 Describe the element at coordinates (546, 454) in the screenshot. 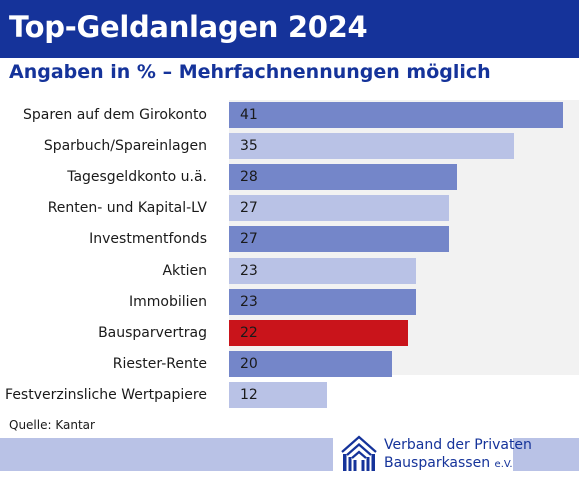

I see `footer-band-right` at that location.